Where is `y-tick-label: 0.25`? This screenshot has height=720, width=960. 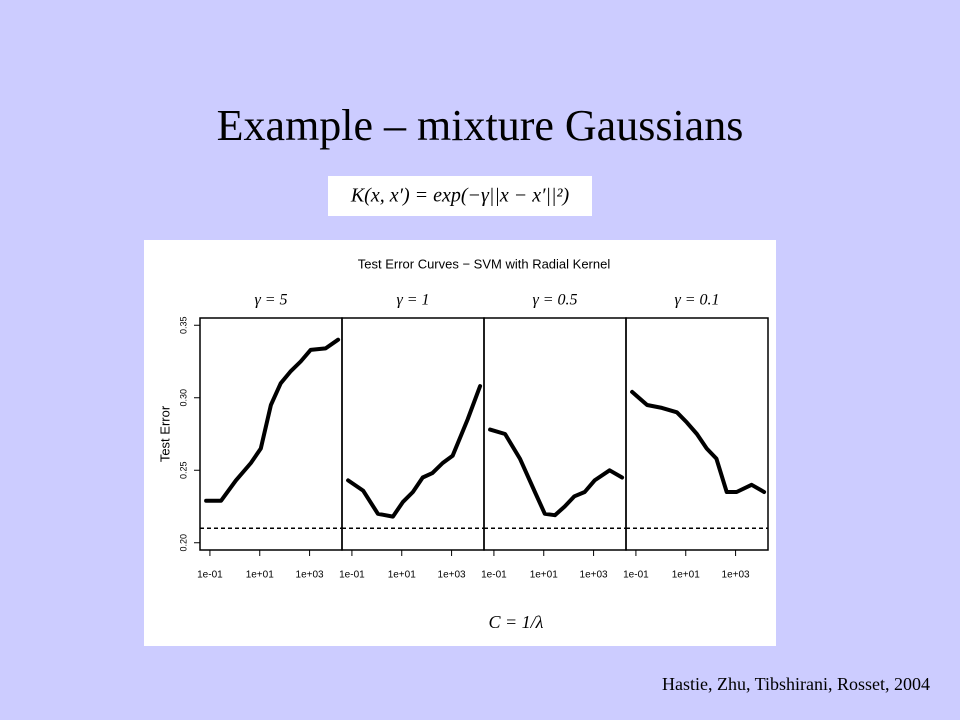
y-tick-label: 0.25 is located at coordinates (183, 470).